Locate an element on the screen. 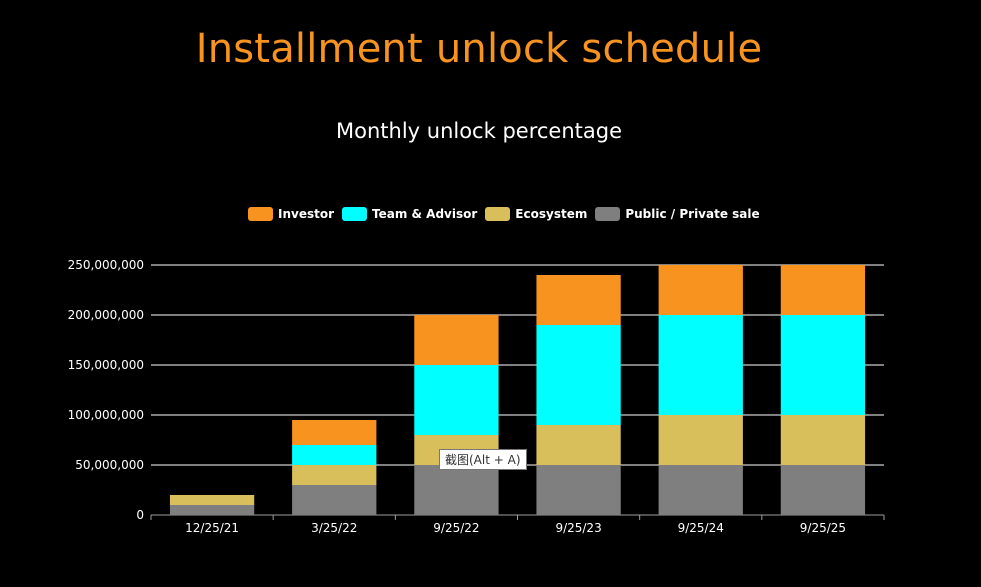 Image resolution: width=981 pixels, height=587 pixels. x-tick-label: 3/25/22 is located at coordinates (334, 528).